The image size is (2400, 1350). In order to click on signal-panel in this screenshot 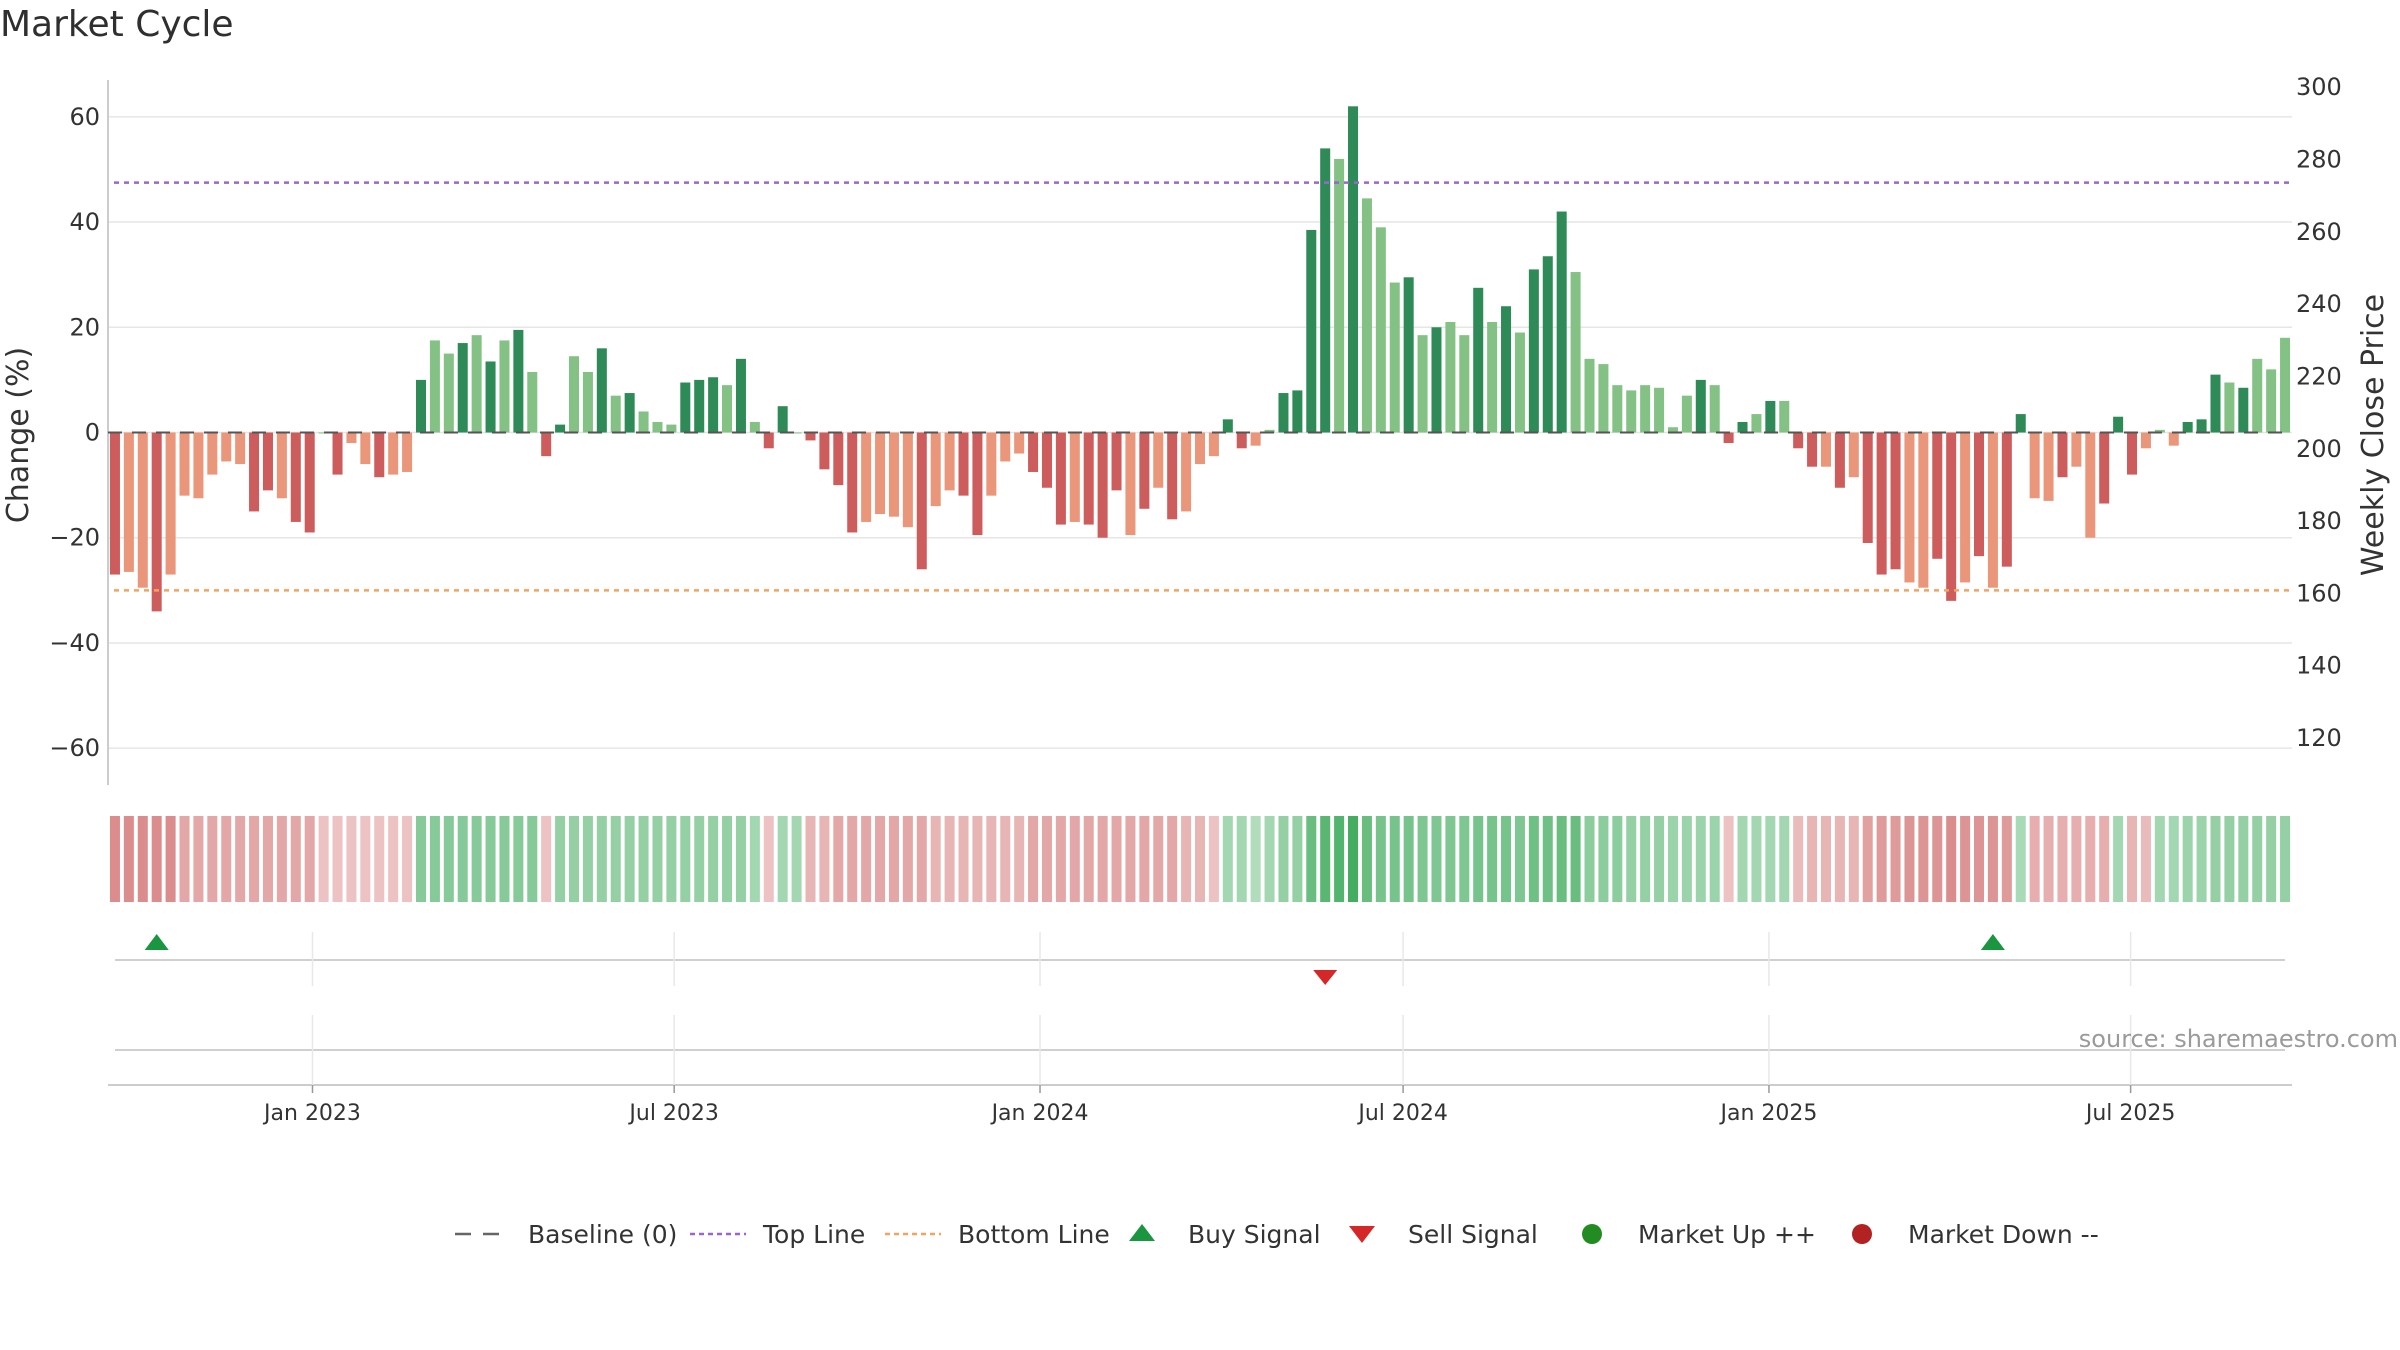, I will do `click(1200, 1009)`.